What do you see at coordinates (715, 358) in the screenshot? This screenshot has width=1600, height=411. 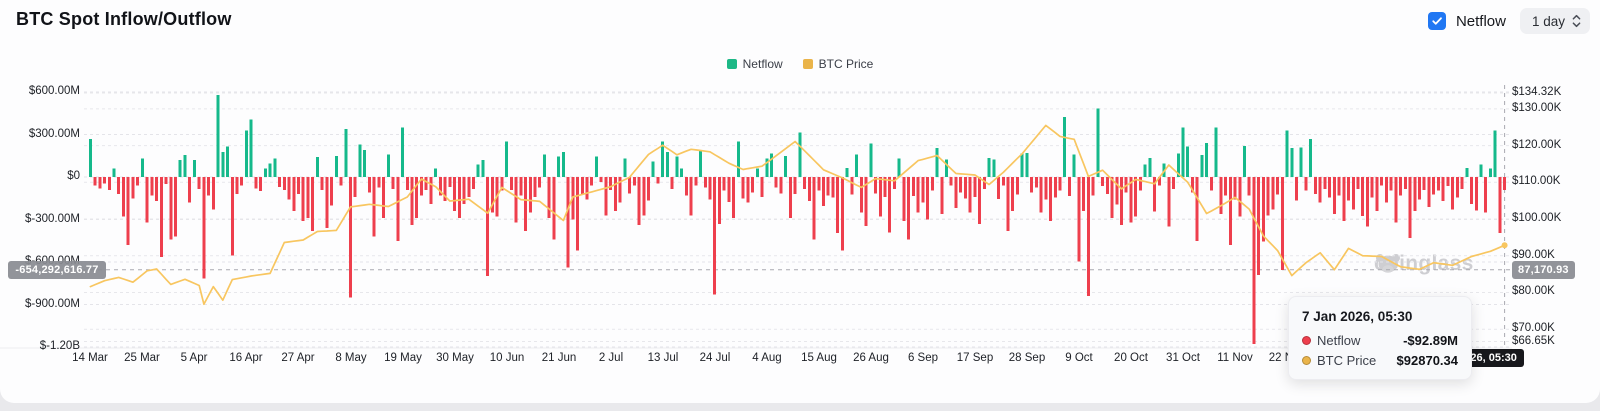 I see `x-axis-tick: 24 Jul` at bounding box center [715, 358].